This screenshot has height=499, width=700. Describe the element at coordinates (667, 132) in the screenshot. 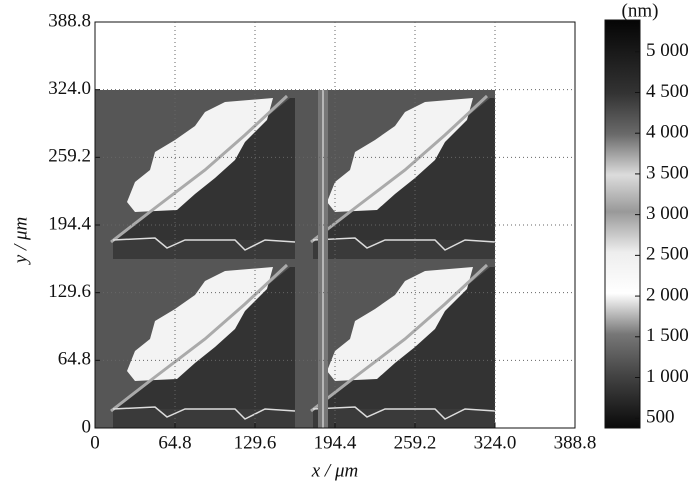

I see `colorbar-tick-label: 4 000` at that location.